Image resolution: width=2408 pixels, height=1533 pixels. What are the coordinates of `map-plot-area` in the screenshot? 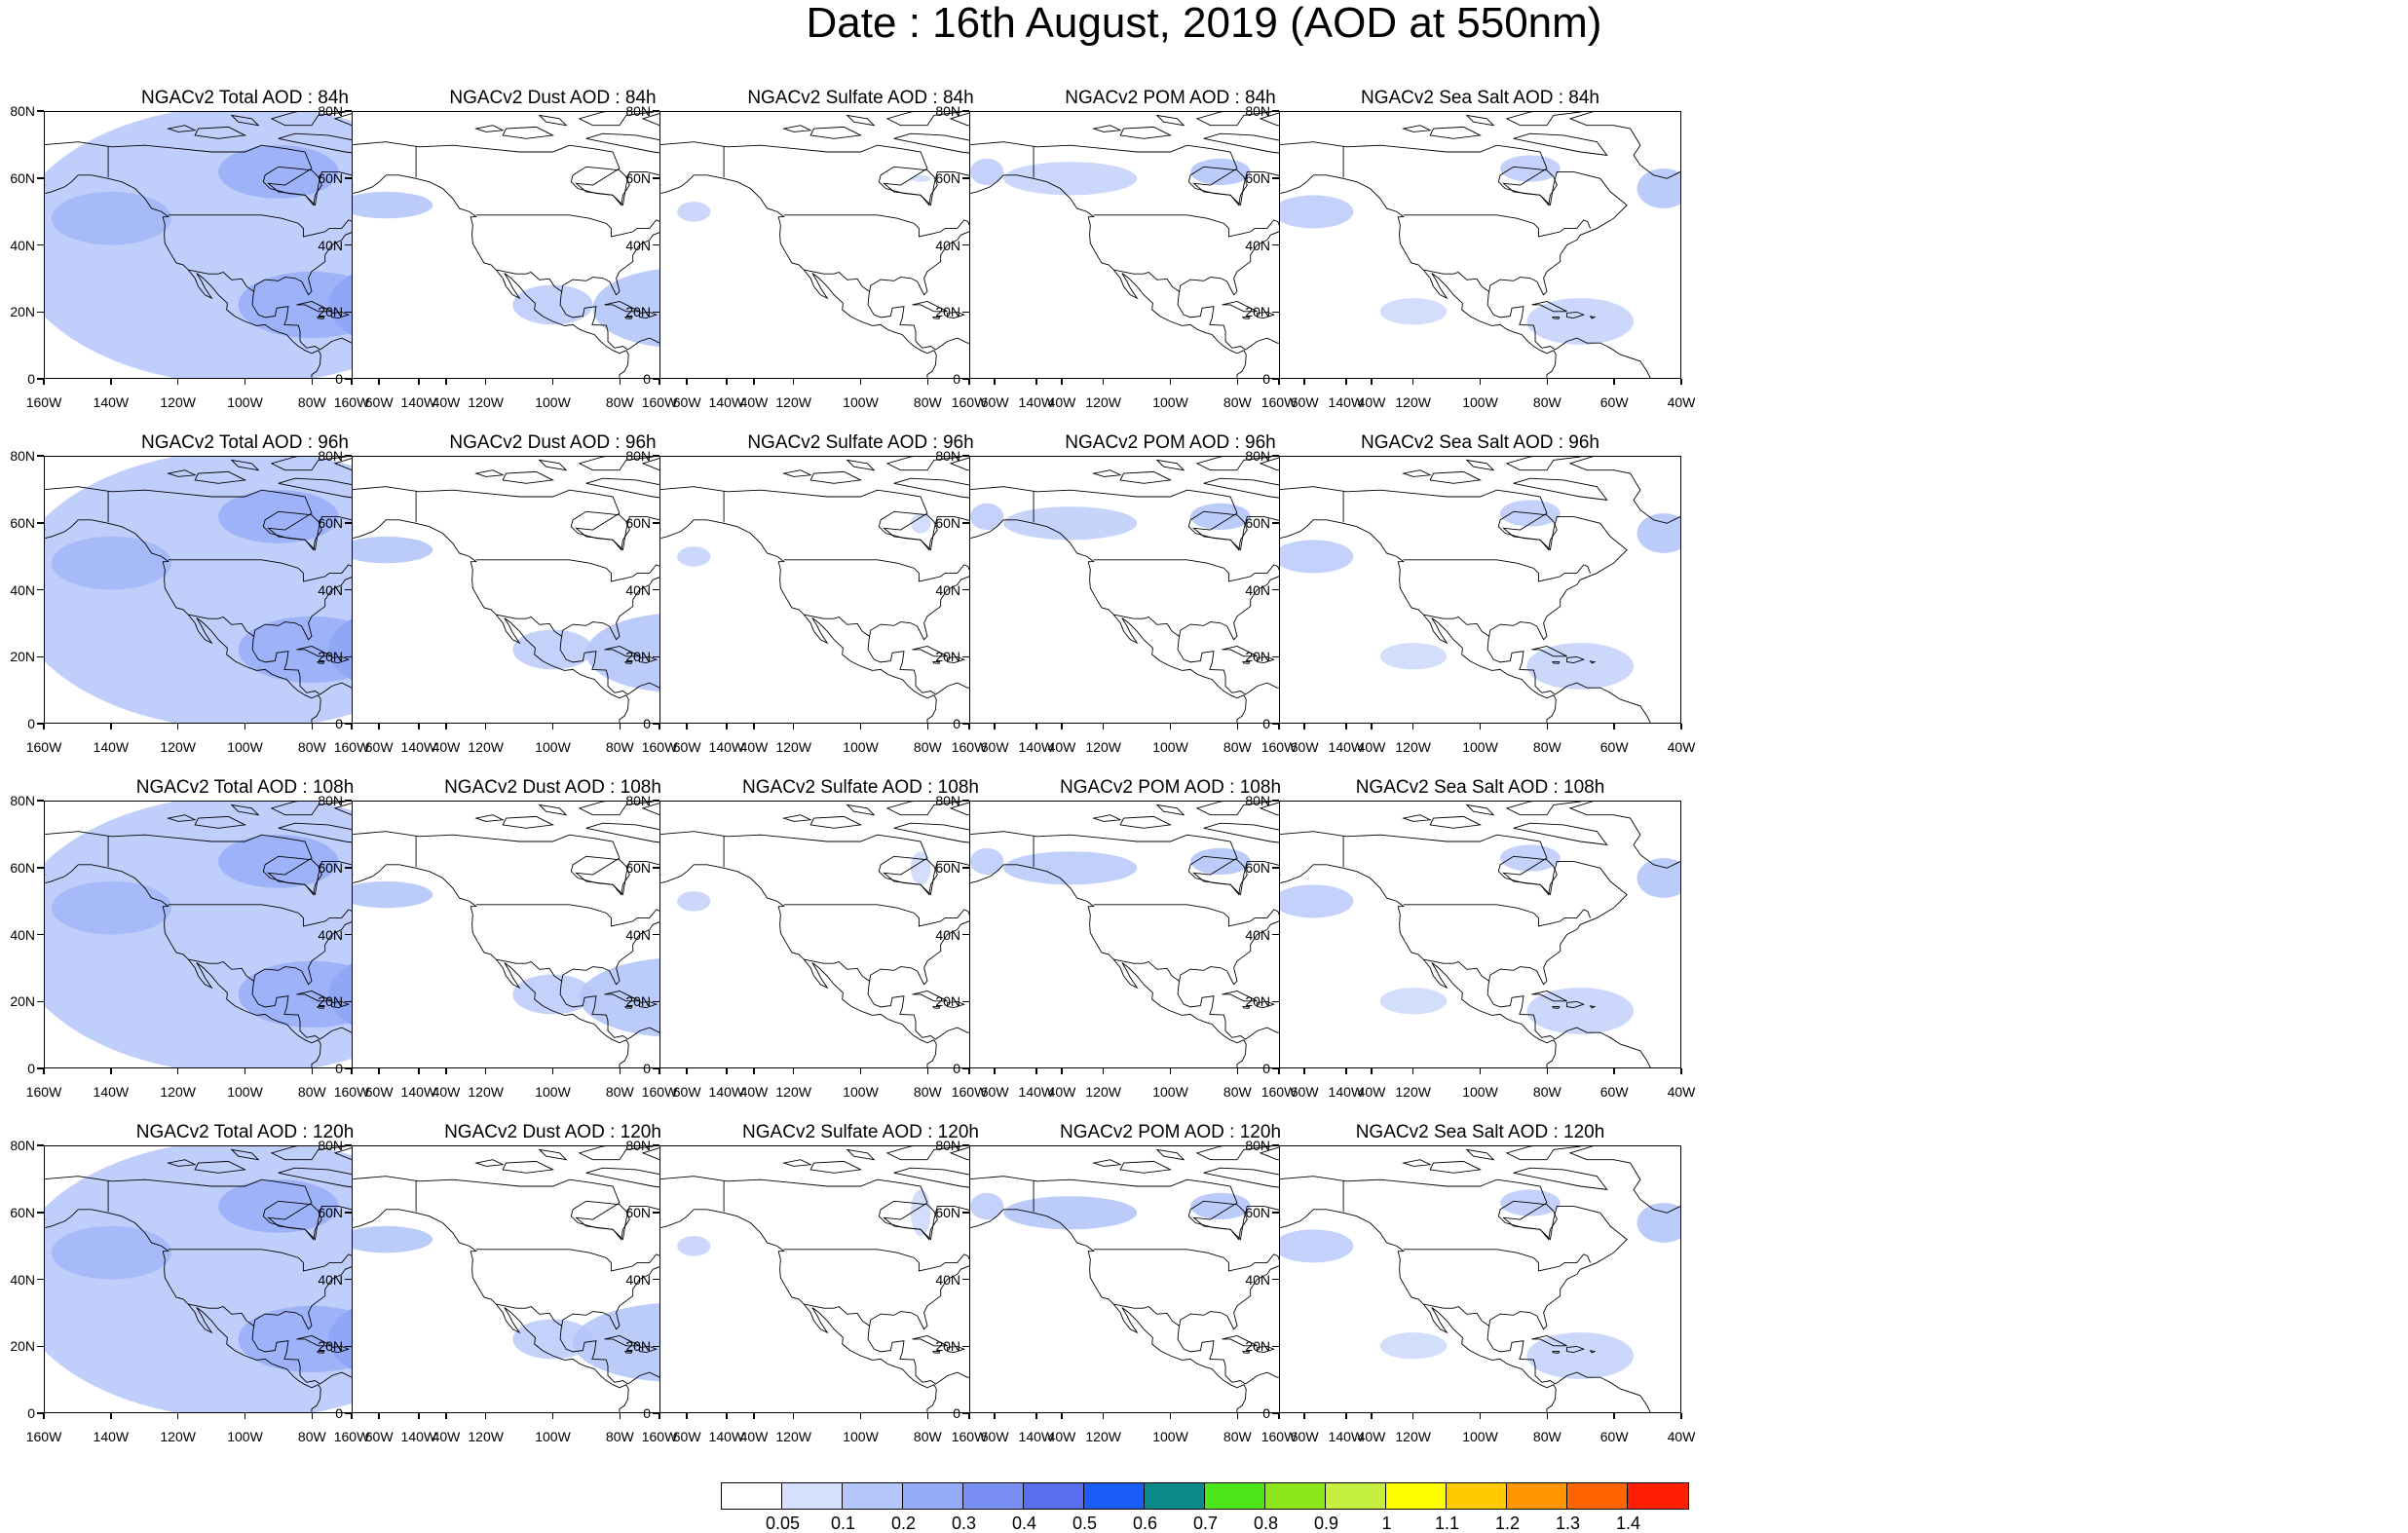 It's located at (1480, 935).